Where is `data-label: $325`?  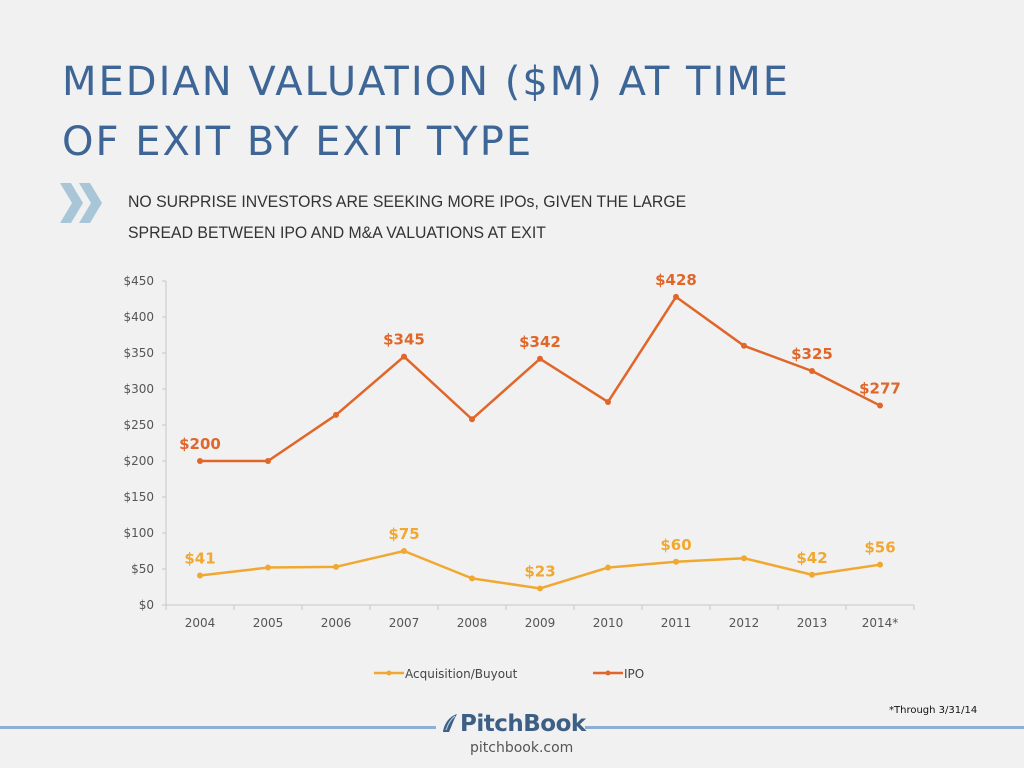 data-label: $325 is located at coordinates (812, 354).